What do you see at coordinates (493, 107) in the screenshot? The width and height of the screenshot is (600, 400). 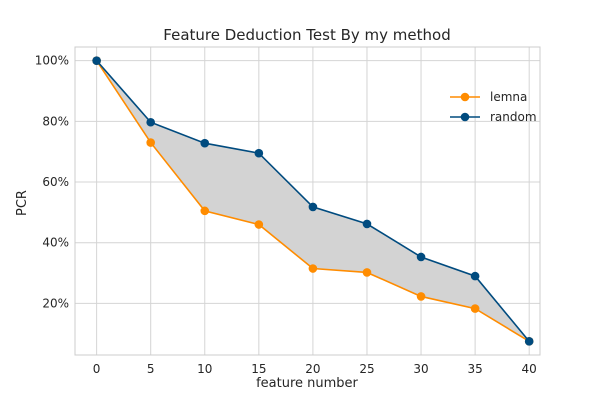 I see `legend: lemna random` at bounding box center [493, 107].